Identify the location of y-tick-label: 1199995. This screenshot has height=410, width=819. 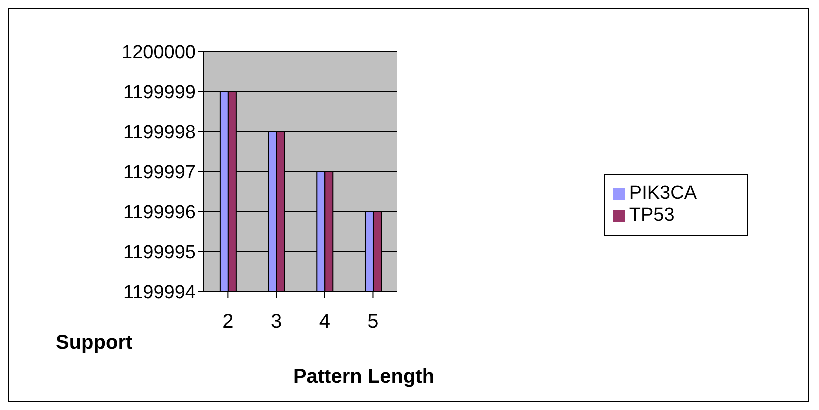
(159, 253).